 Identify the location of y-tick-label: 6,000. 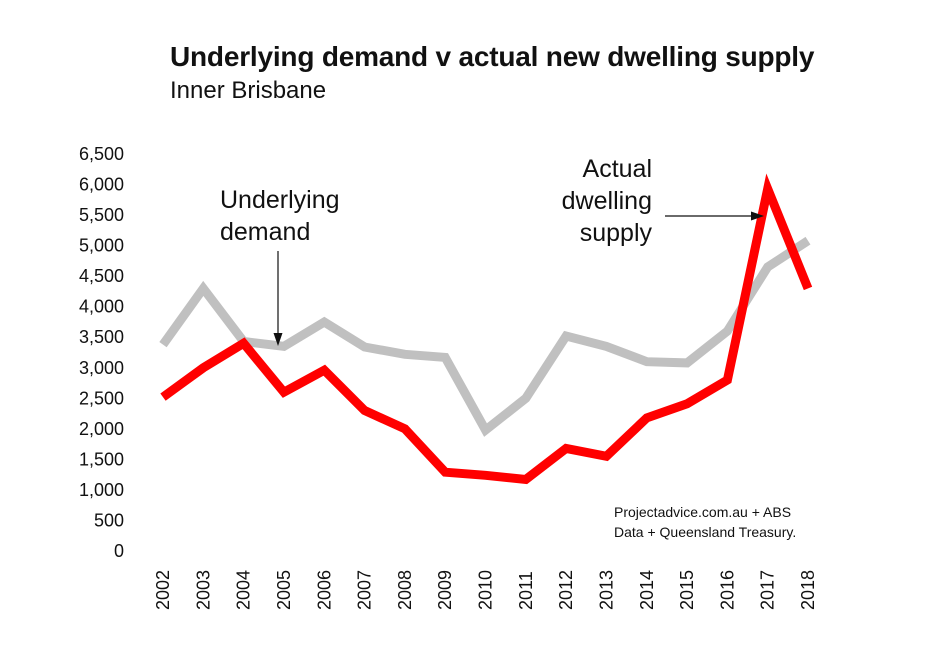
(101, 185).